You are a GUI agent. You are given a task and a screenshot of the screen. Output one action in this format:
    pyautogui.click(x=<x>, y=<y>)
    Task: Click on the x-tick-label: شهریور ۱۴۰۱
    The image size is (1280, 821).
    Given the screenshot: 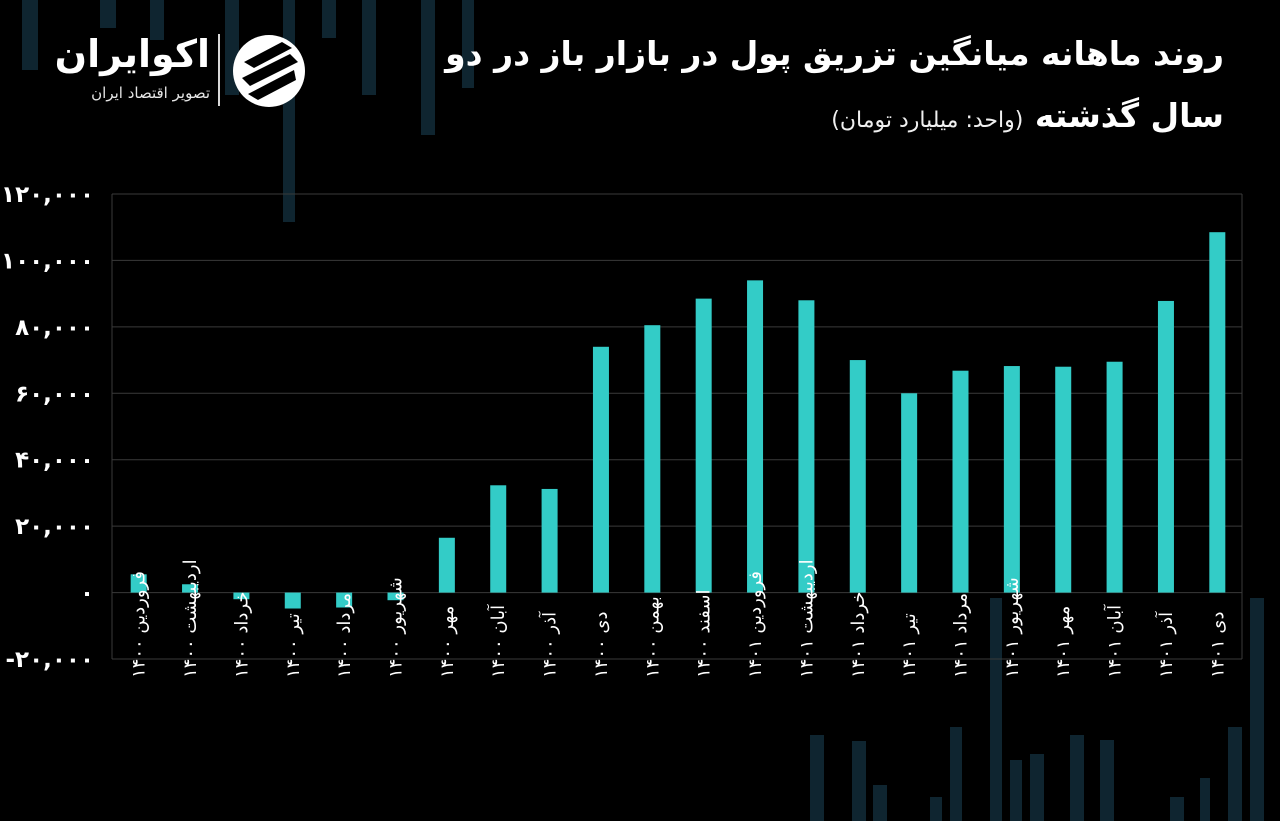 What is the action you would take?
    pyautogui.click(x=1012, y=627)
    